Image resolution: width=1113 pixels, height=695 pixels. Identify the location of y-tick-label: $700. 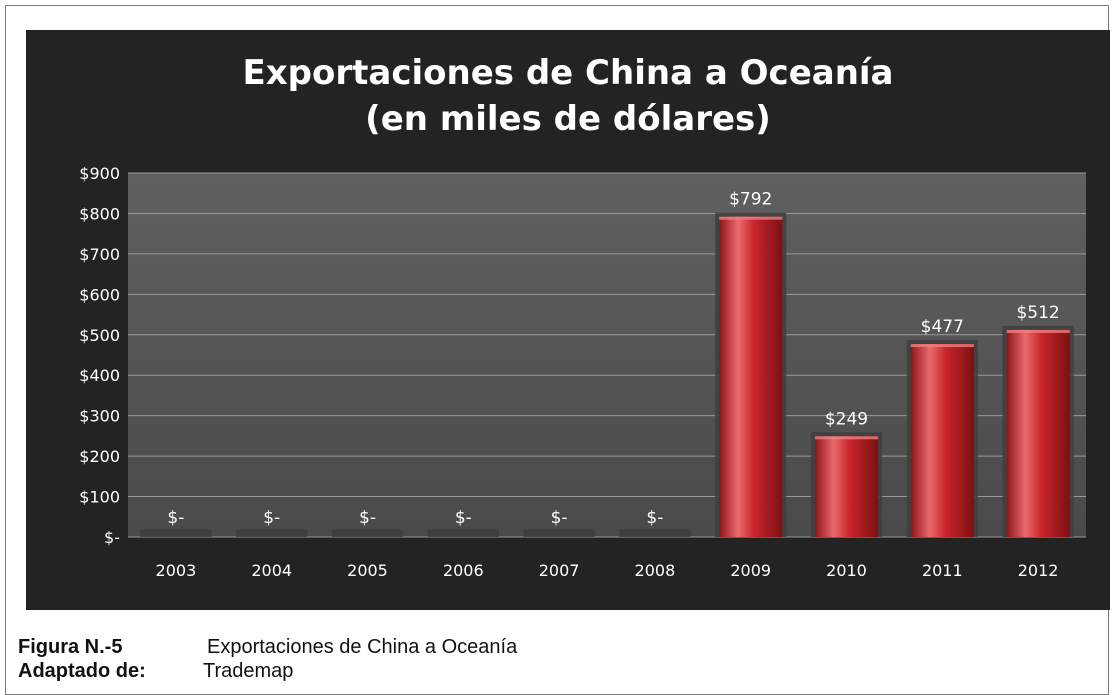
(99, 254).